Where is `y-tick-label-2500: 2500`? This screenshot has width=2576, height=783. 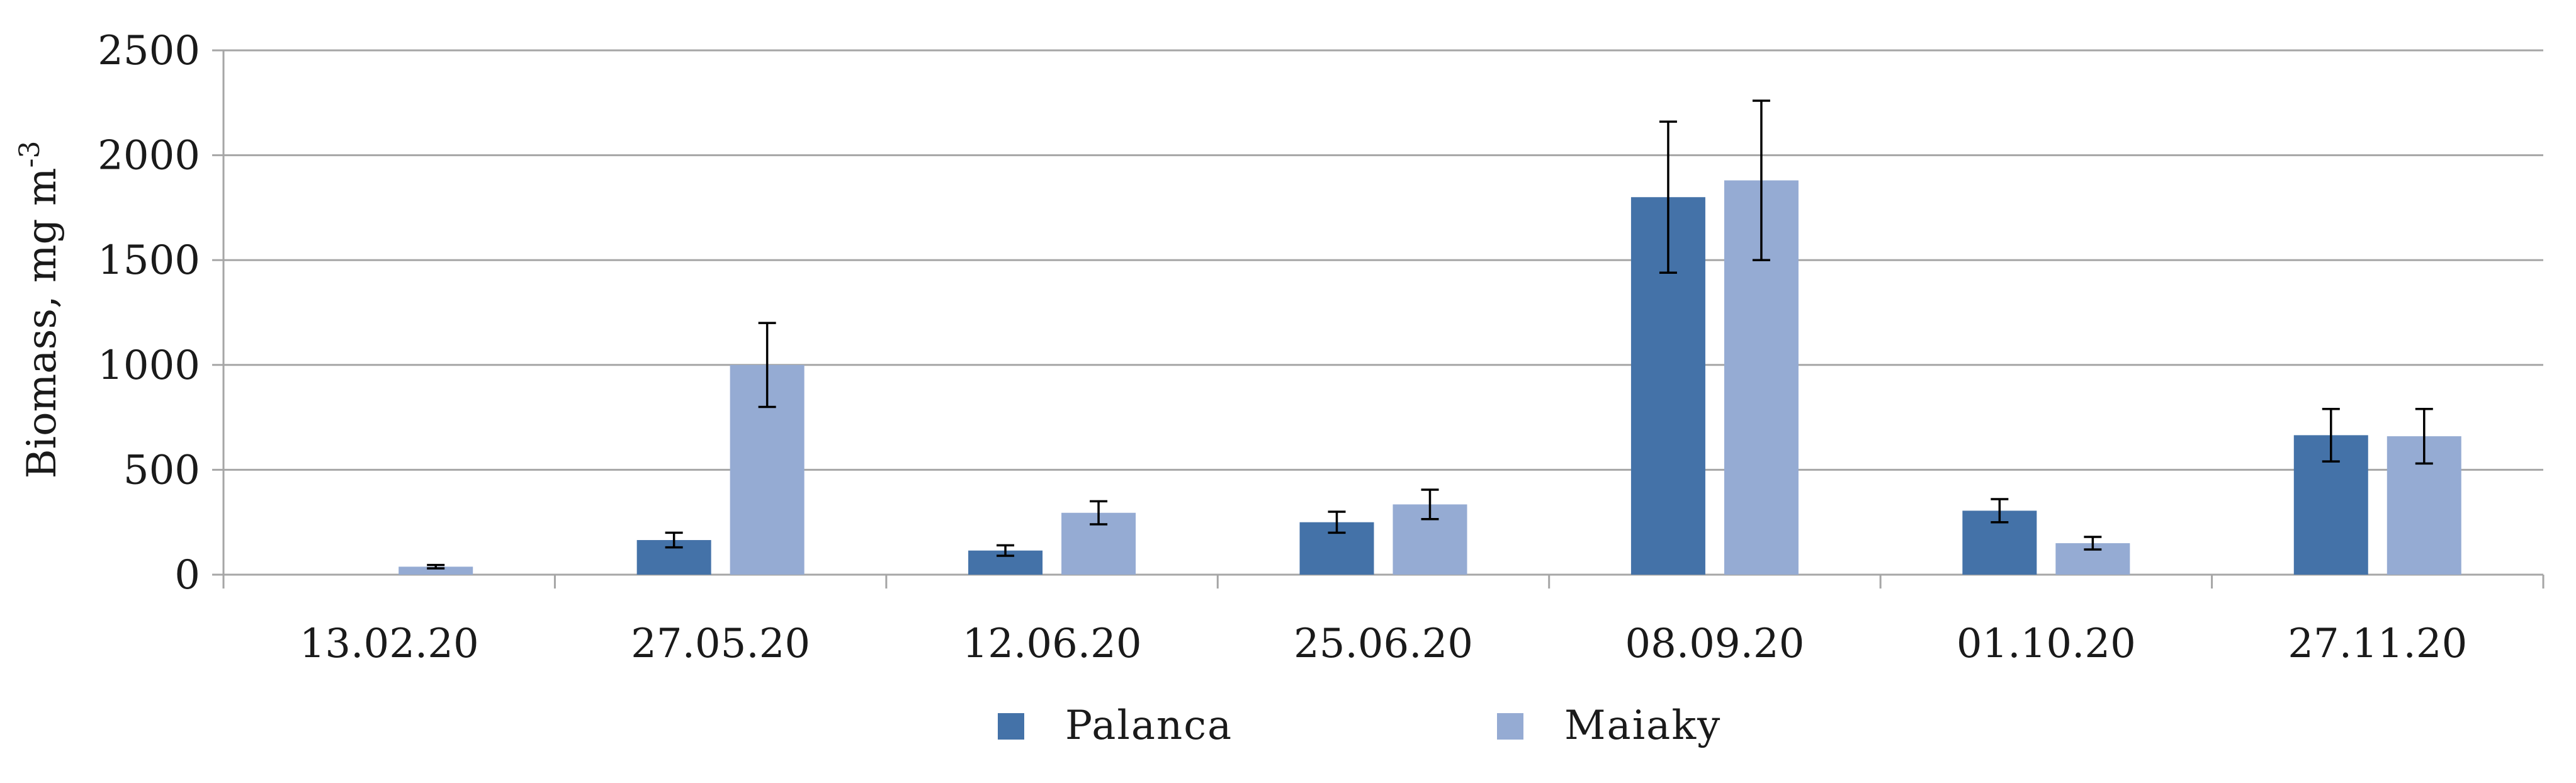
y-tick-label-2500: 2500 is located at coordinates (149, 51).